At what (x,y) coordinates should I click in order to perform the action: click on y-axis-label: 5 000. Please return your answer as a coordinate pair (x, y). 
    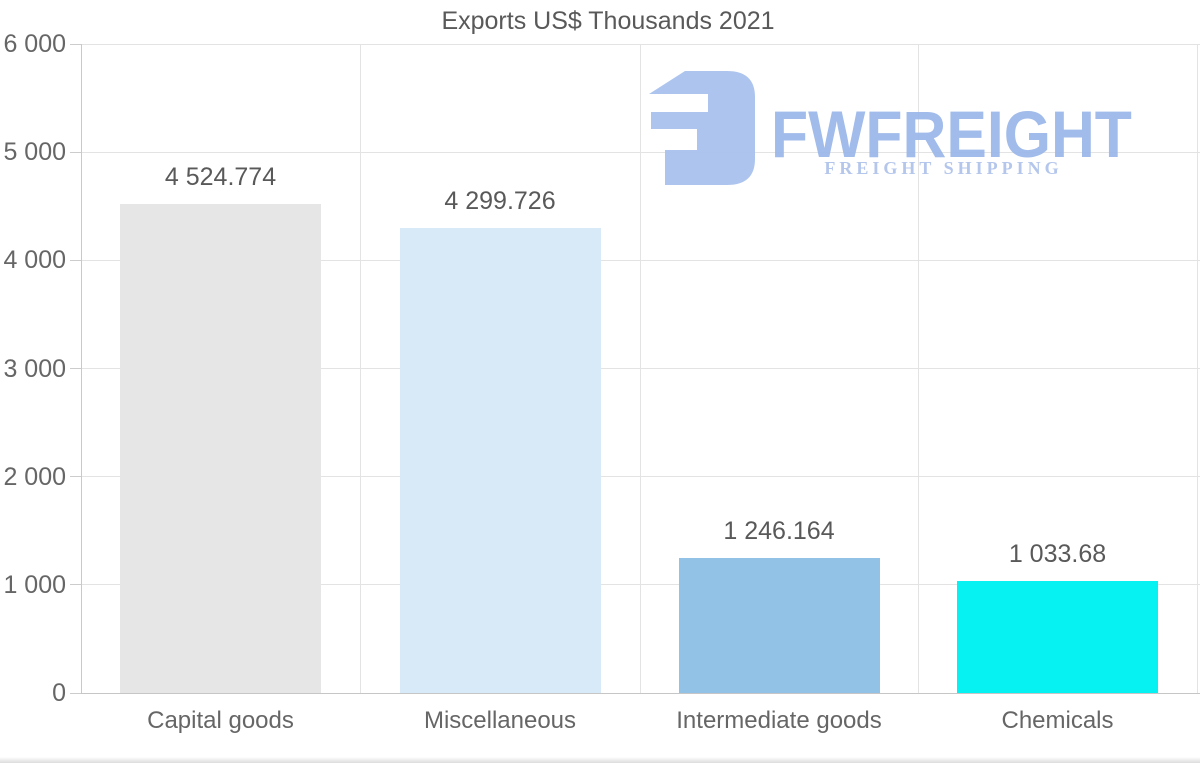
    Looking at the image, I should click on (34, 152).